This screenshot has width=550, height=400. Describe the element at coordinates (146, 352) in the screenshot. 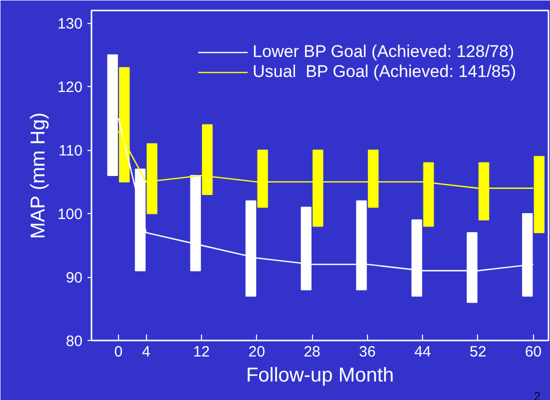

I see `x-tick-label: 4` at that location.